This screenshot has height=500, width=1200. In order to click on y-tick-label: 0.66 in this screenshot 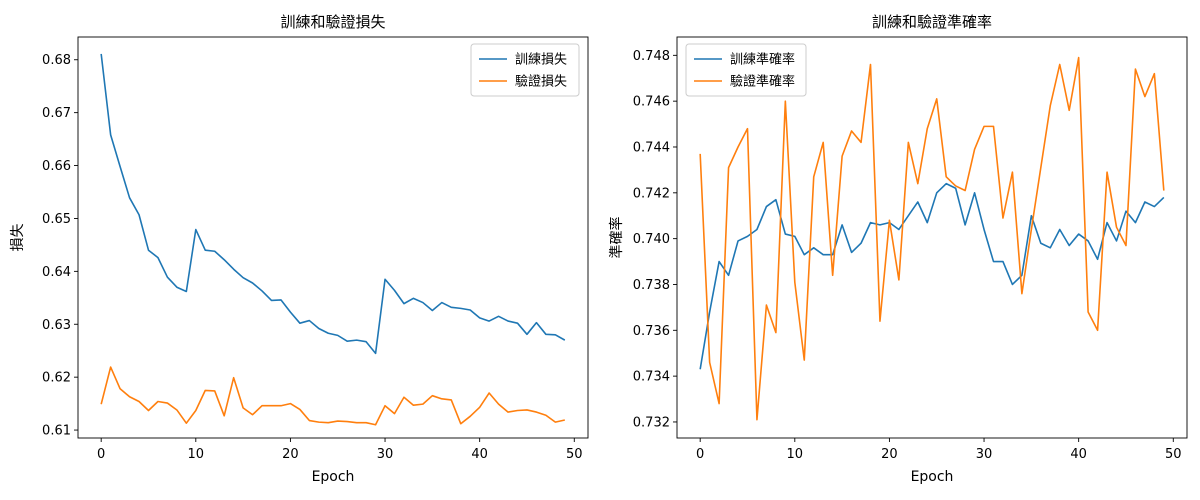, I will do `click(56, 166)`.